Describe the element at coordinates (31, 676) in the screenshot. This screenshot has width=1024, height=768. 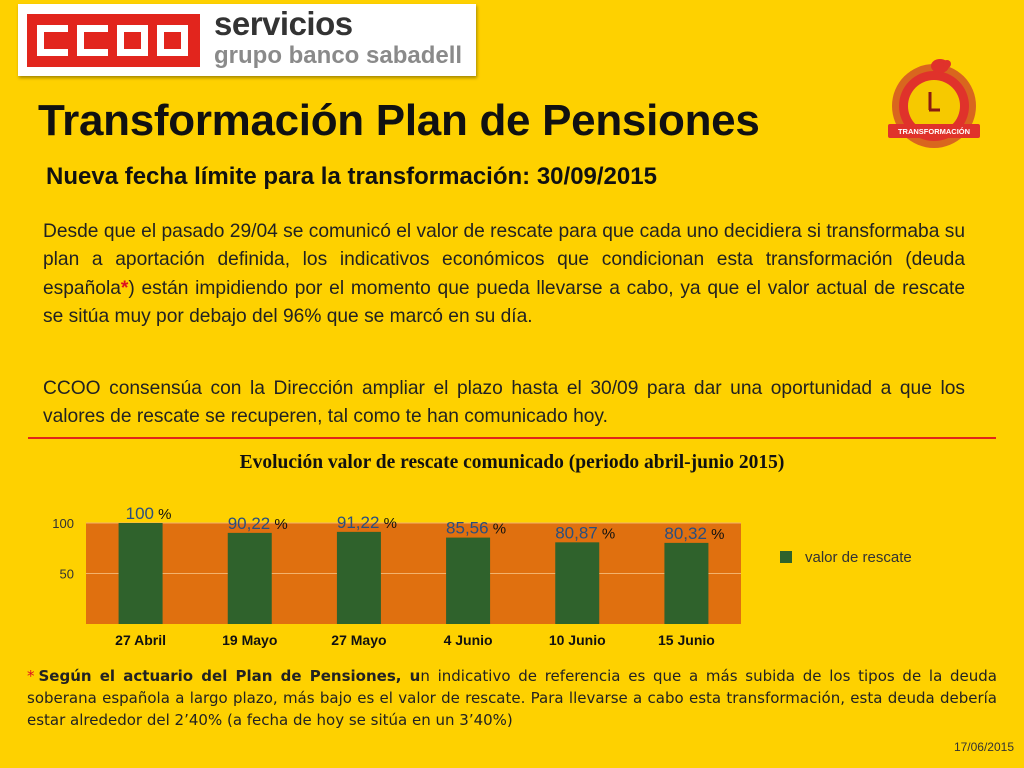
I see `footnote-asterisk: *` at that location.